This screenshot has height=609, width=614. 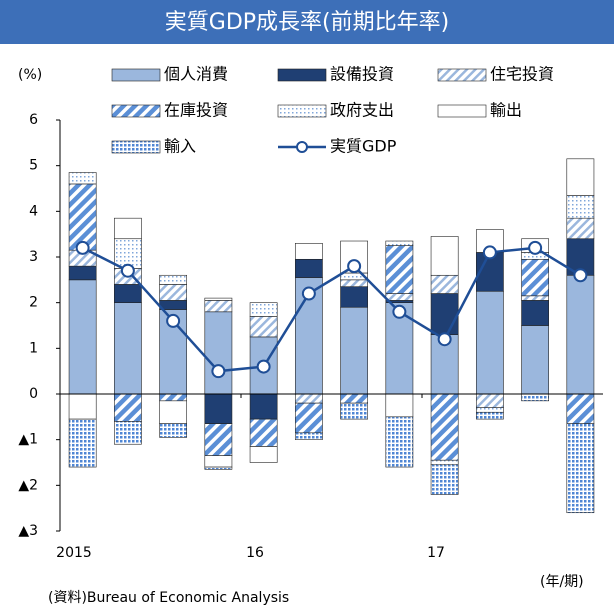 What do you see at coordinates (196, 74) in the screenshot?
I see `legend-label: 個人消費` at bounding box center [196, 74].